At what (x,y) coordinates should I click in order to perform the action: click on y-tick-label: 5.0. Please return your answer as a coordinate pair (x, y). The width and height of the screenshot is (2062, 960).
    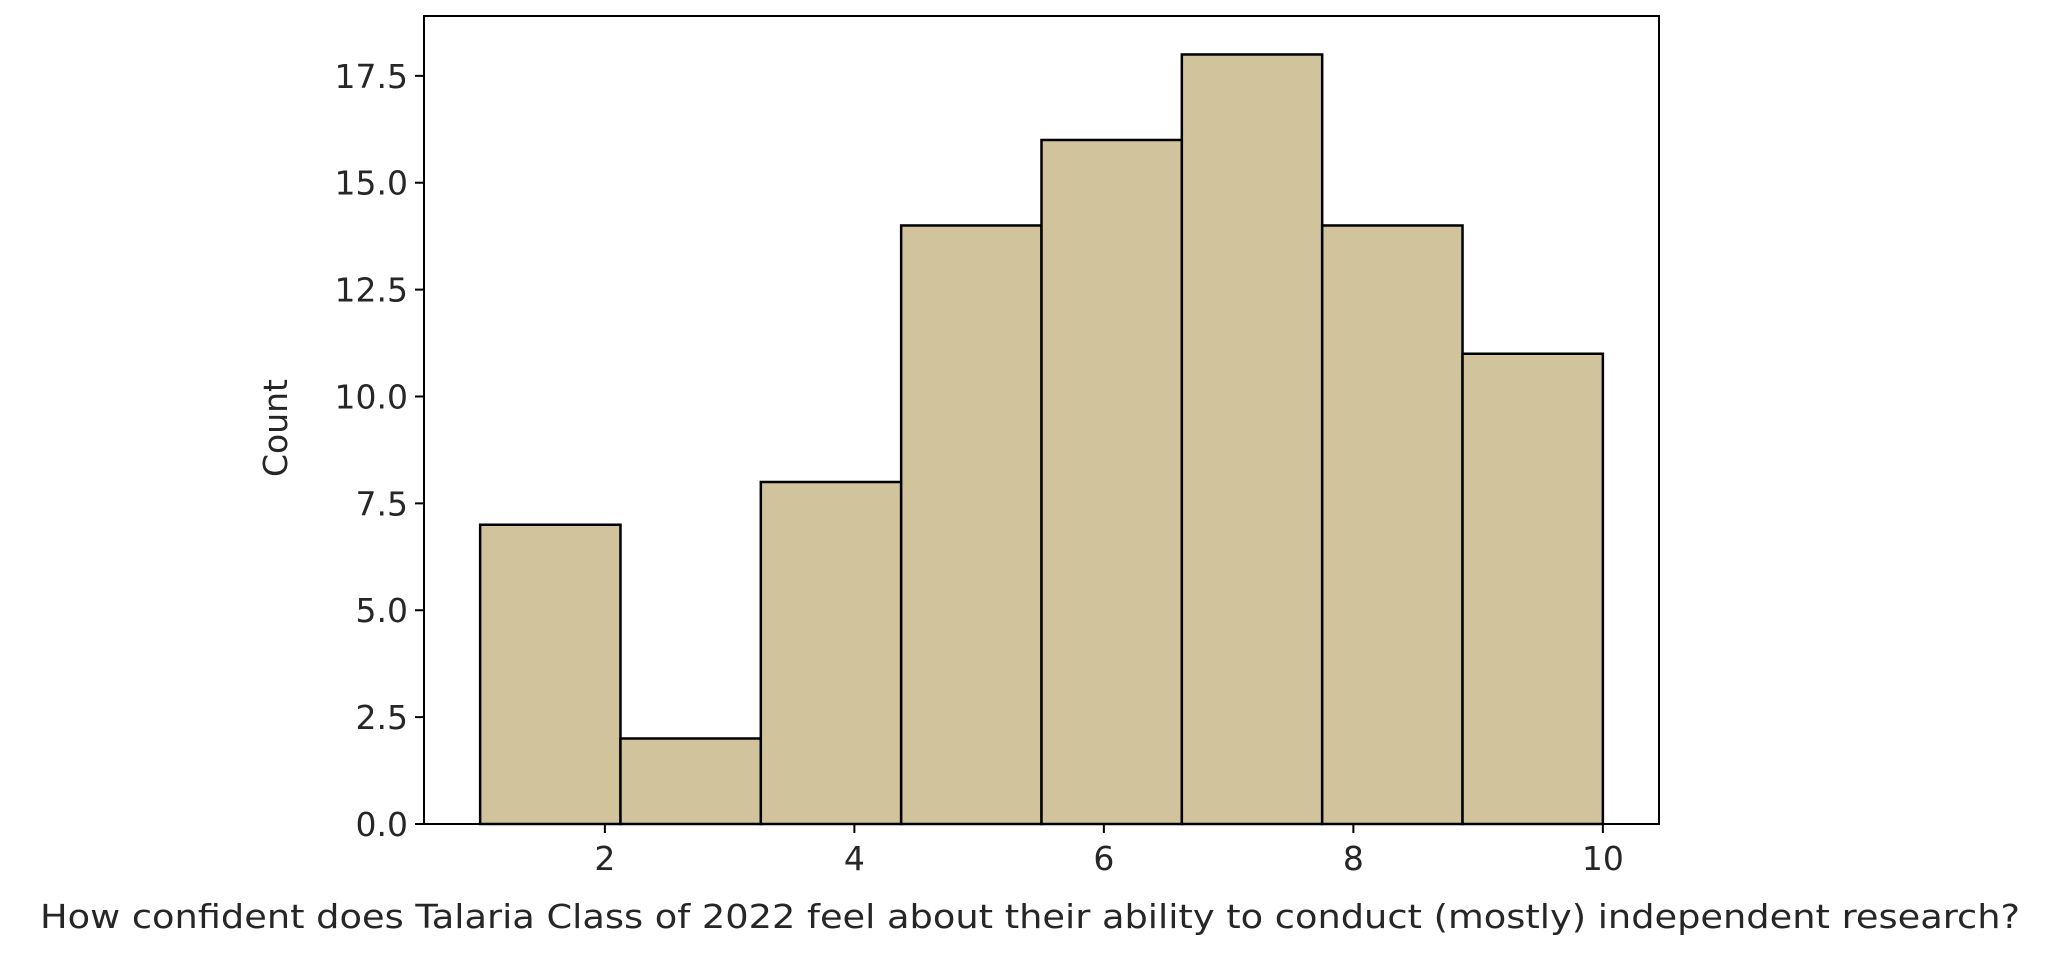
    Looking at the image, I should click on (382, 610).